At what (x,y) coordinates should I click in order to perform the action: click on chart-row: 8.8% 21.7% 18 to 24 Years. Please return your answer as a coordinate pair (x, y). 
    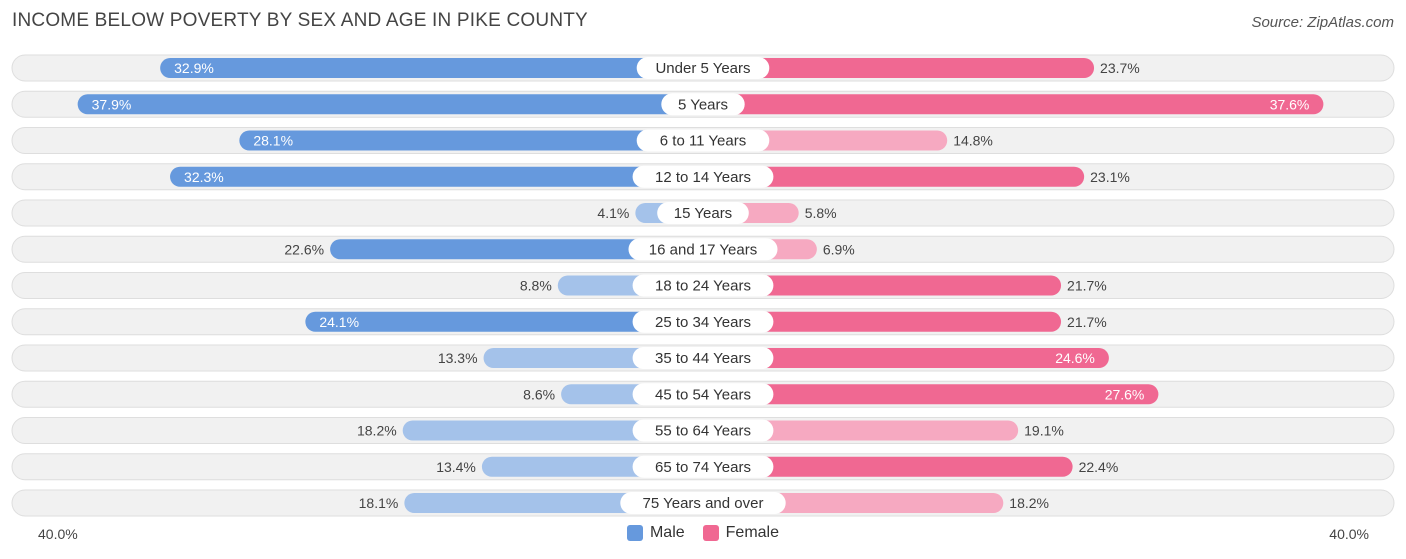
    Looking at the image, I should click on (703, 285).